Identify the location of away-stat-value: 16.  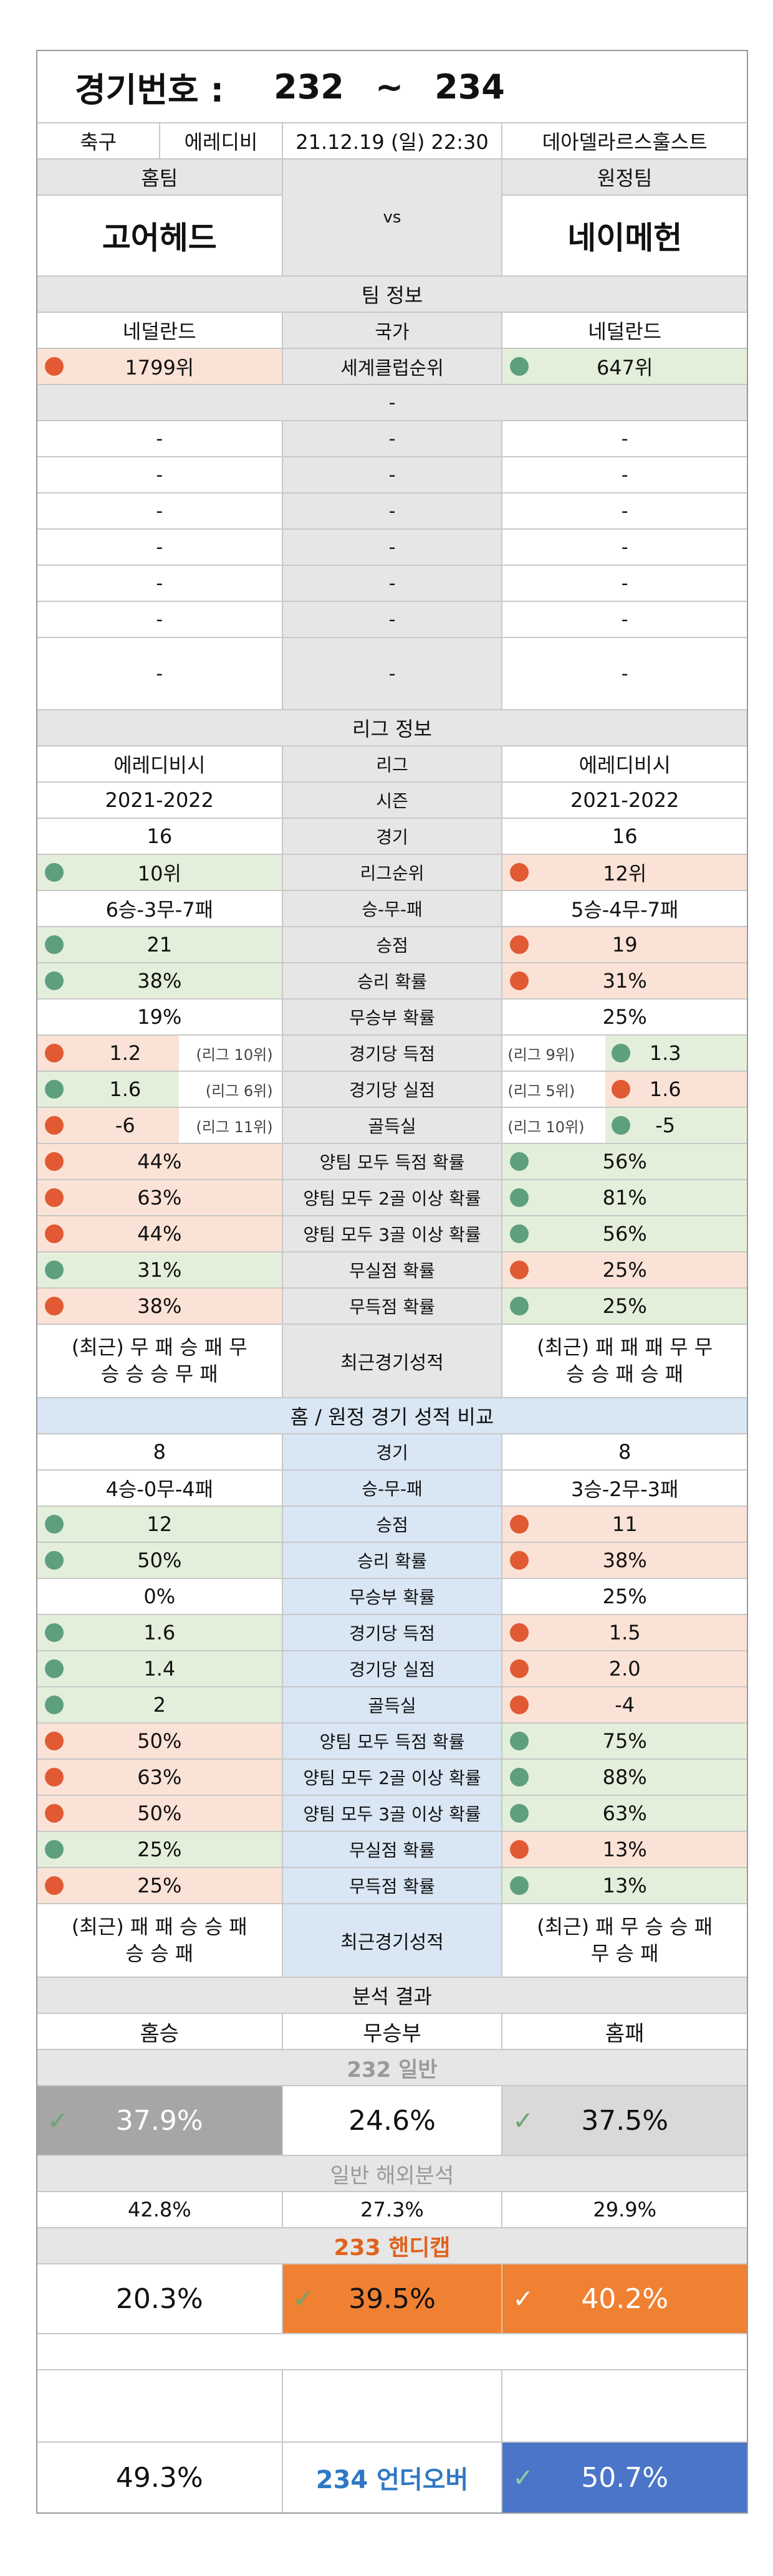
(625, 836).